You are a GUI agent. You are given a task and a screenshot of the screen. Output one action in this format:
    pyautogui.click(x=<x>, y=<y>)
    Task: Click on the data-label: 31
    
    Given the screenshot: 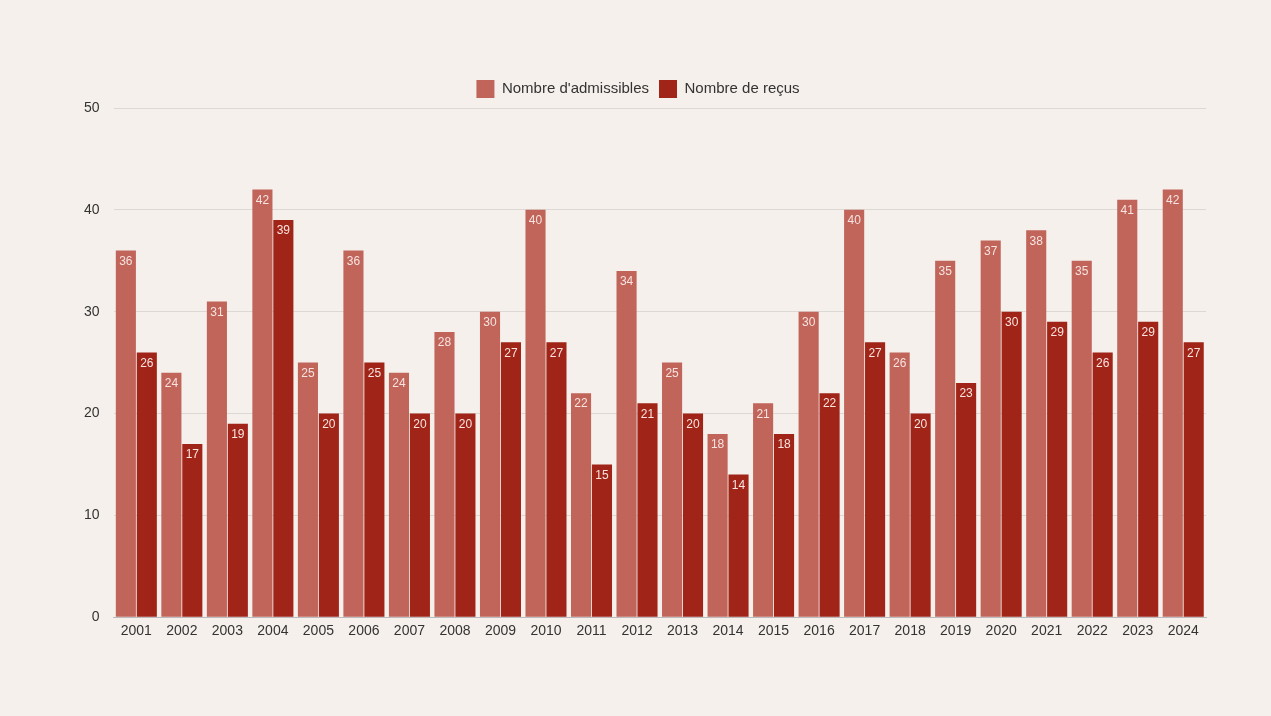 What is the action you would take?
    pyautogui.click(x=217, y=311)
    